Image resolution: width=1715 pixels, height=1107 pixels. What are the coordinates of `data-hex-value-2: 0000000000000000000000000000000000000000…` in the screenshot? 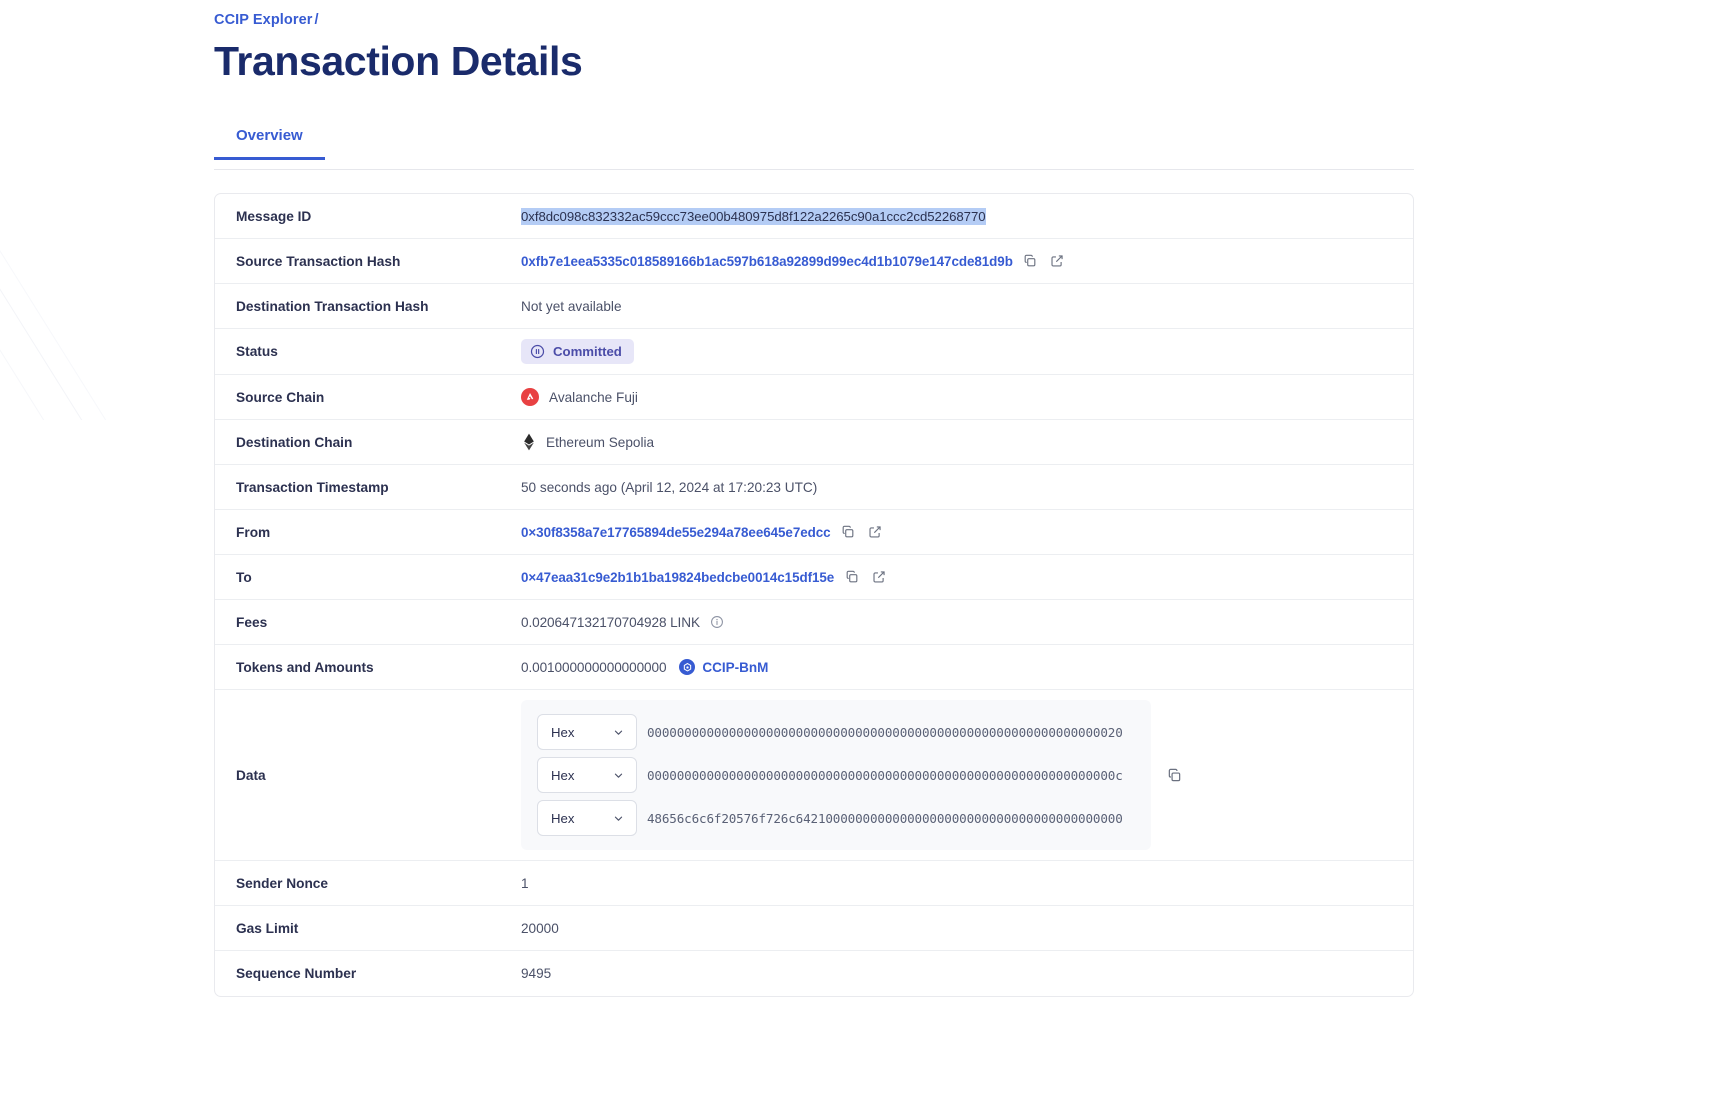 It's located at (885, 775).